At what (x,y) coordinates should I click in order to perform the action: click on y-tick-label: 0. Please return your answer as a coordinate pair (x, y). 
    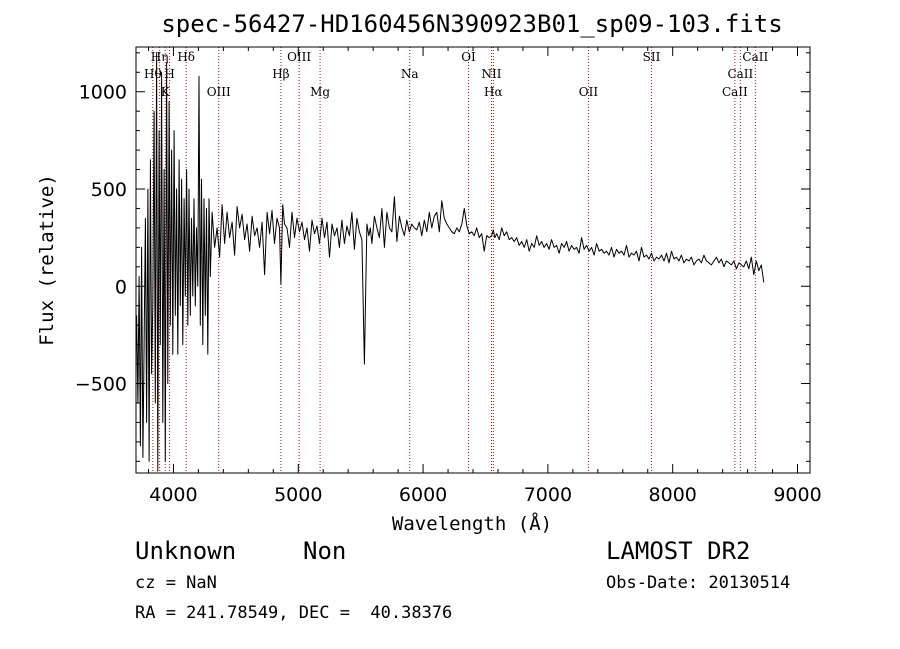
    Looking at the image, I should click on (121, 287).